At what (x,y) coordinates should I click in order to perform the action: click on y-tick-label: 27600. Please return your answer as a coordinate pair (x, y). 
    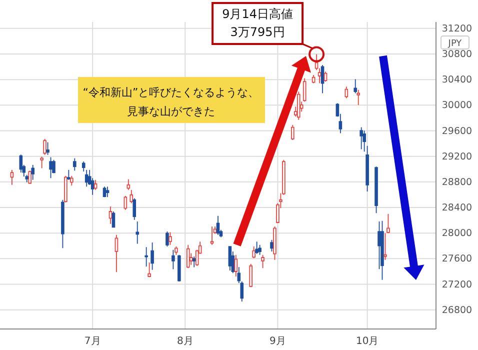
    Looking at the image, I should click on (457, 259).